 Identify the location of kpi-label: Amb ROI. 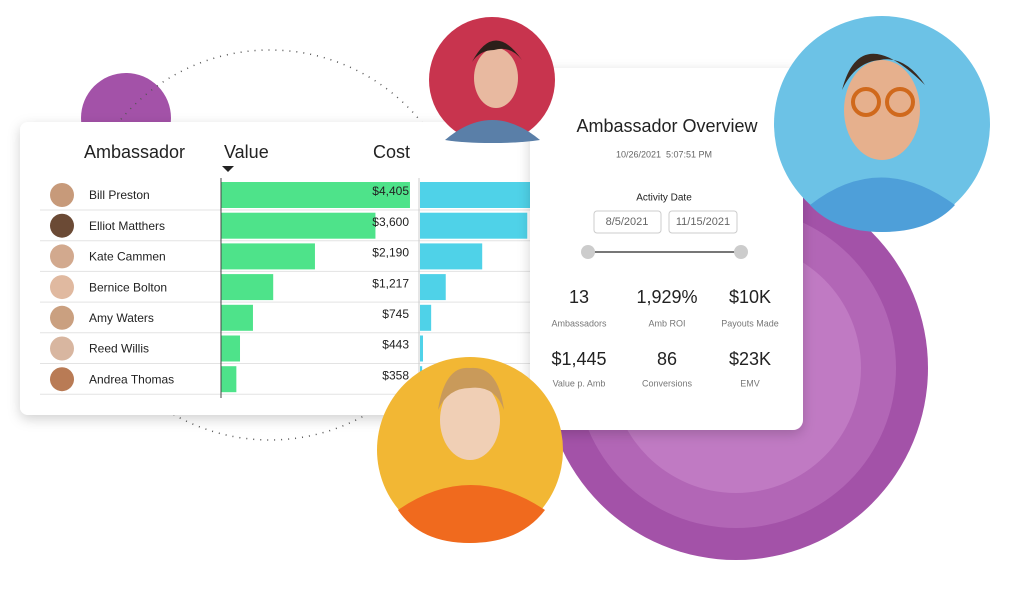
(666, 323).